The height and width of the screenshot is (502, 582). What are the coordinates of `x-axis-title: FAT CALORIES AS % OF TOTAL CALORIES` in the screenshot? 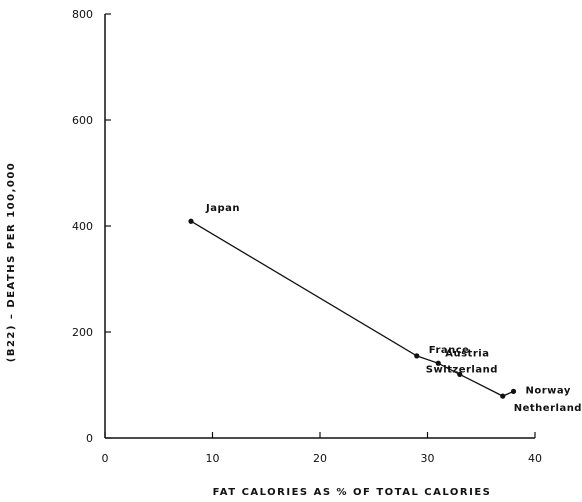 It's located at (352, 492).